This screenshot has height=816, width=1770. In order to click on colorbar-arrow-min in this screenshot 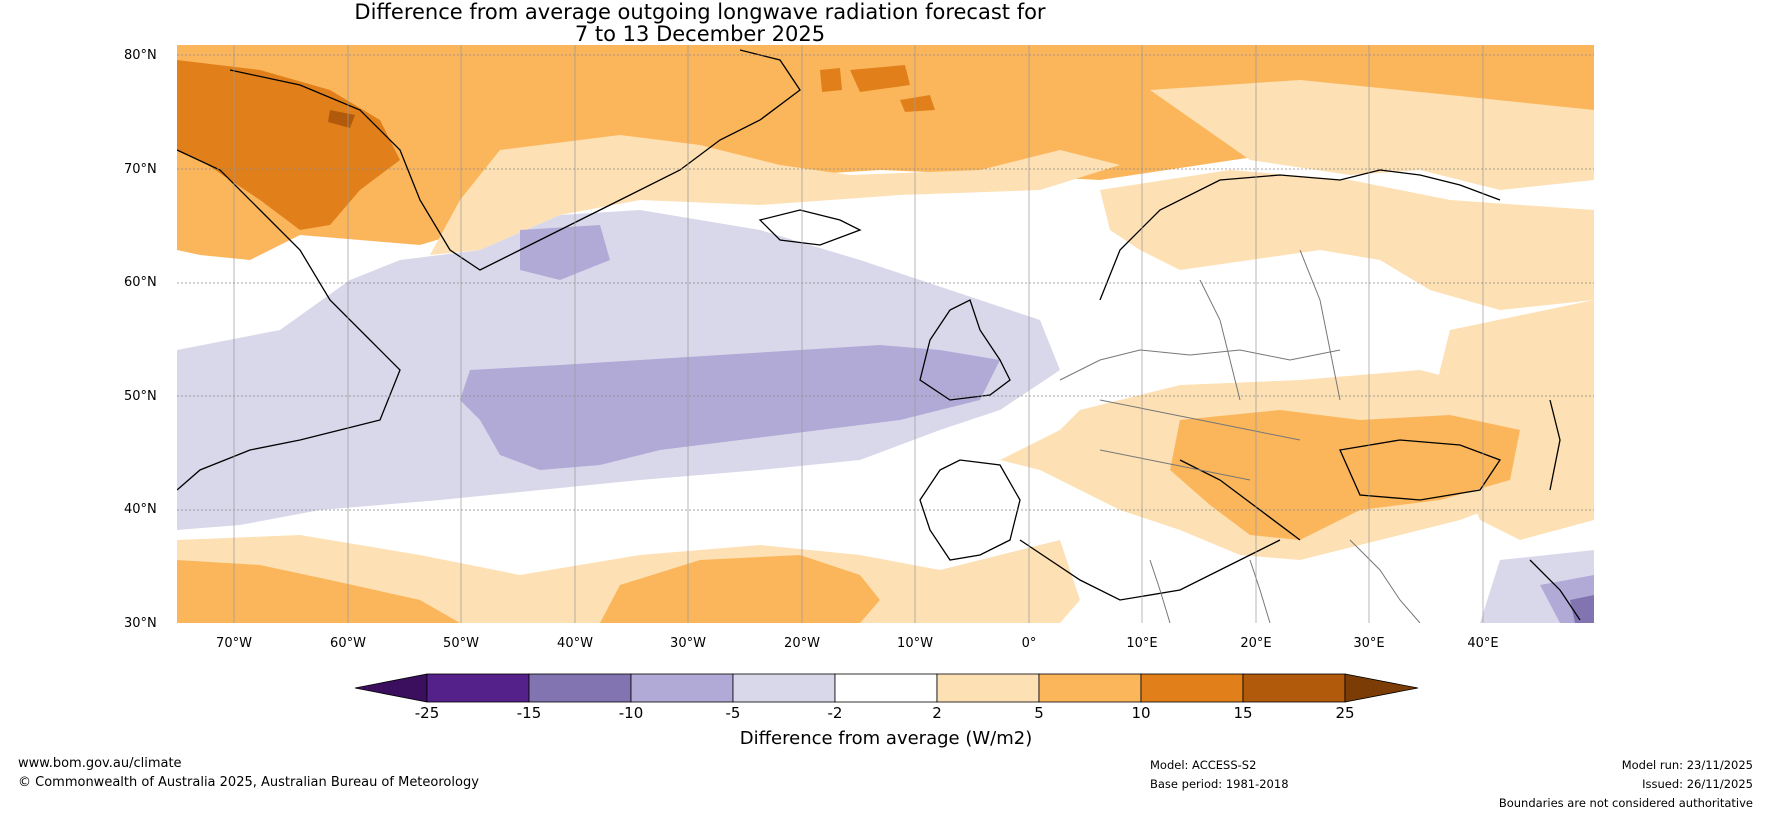, I will do `click(391, 688)`.